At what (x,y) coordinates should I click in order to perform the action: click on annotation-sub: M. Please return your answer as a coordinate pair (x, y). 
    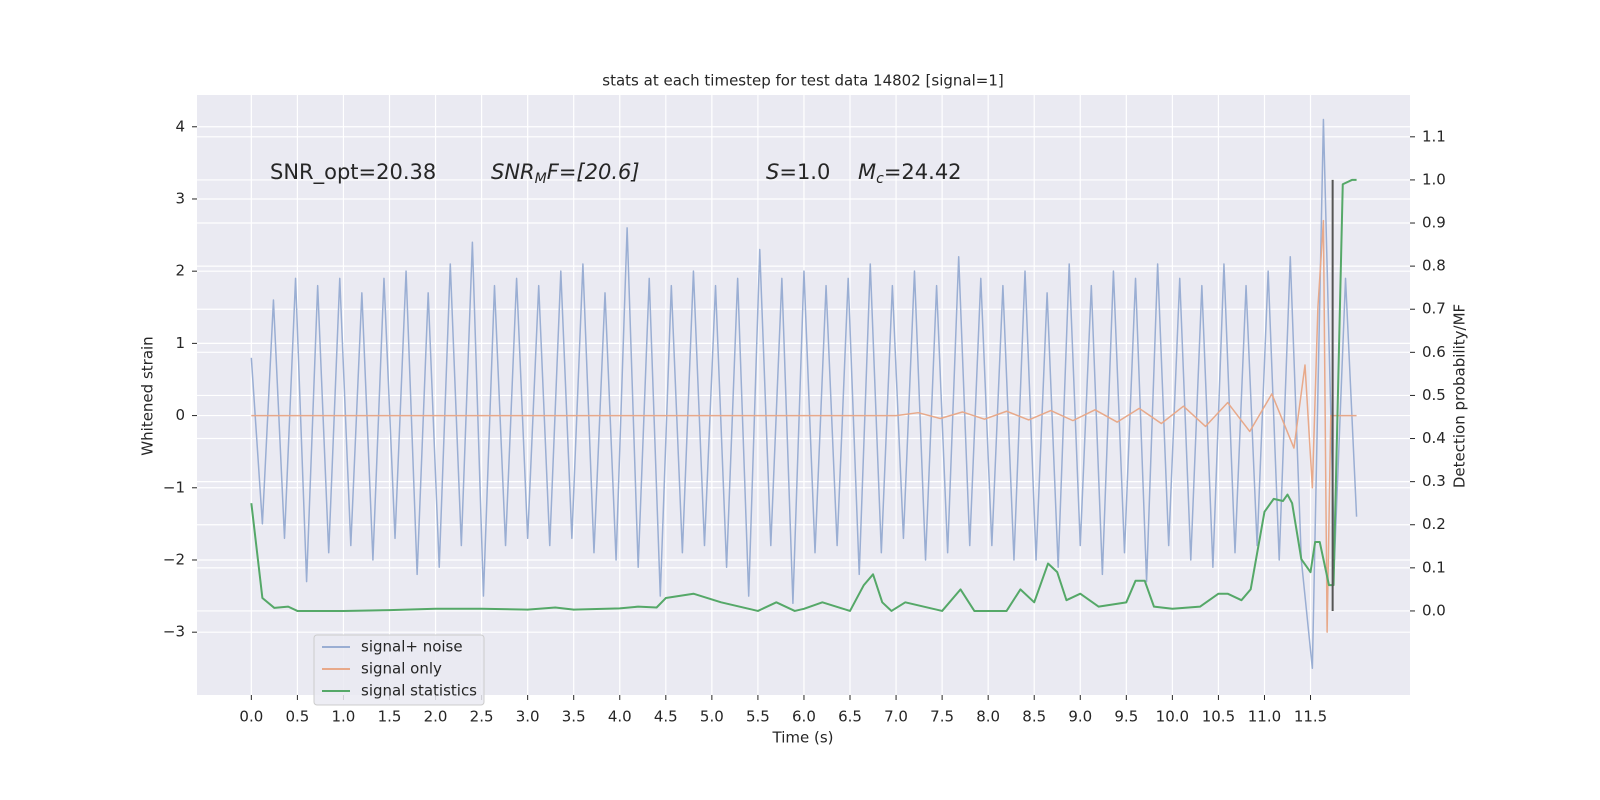
    Looking at the image, I should click on (541, 179).